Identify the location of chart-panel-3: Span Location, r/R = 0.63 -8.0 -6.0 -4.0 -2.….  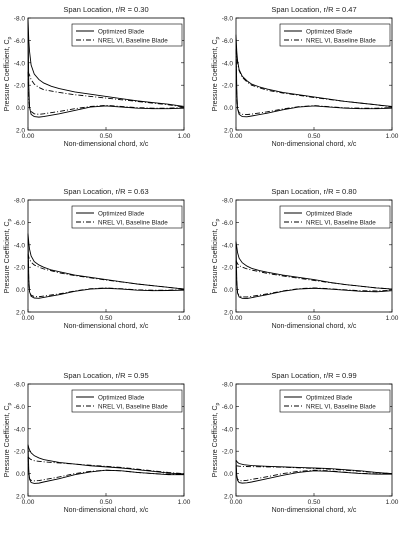
(97, 258).